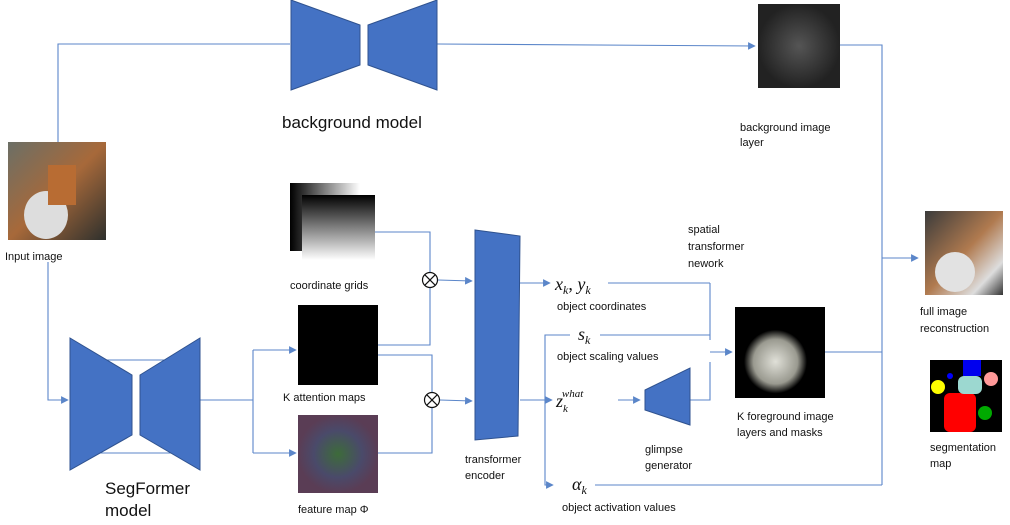 This screenshot has height=525, width=1010. Describe the element at coordinates (333, 510) in the screenshot. I see `feature-map-label: feature map Φ` at that location.